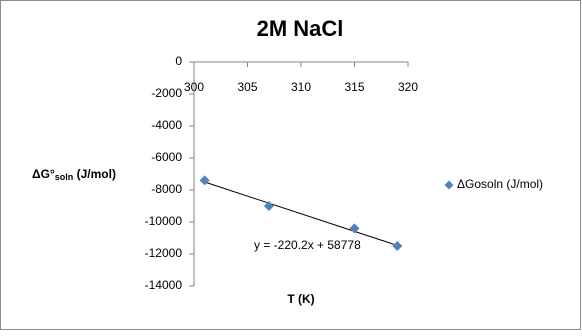 The image size is (582, 336). Describe the element at coordinates (301, 87) in the screenshot. I see `x-tick-label: 310` at that location.